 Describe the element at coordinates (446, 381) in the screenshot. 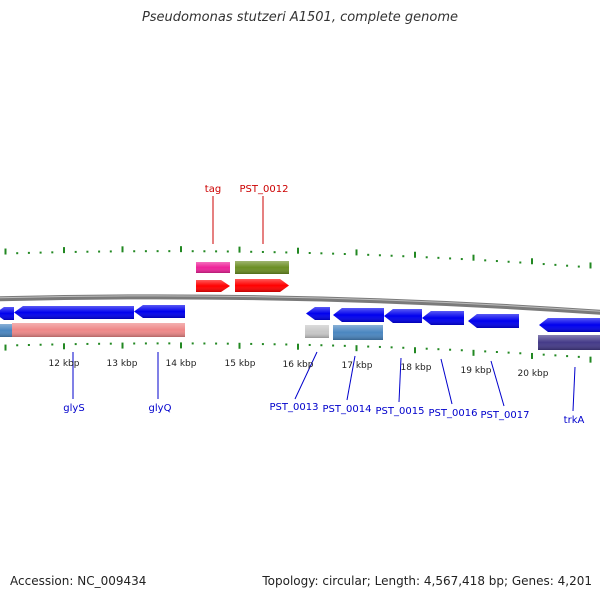

I see `pst-0016-leader-line` at that location.